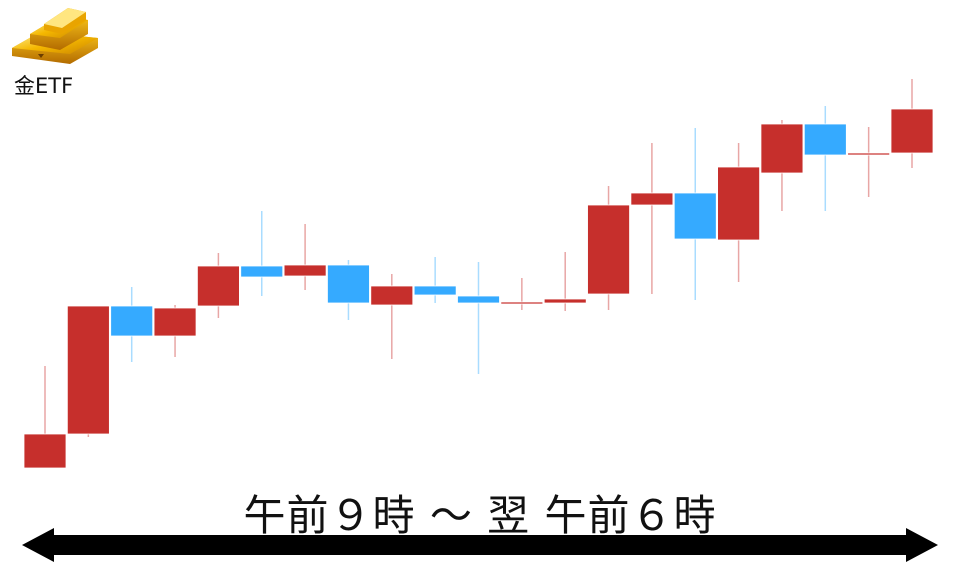 Image resolution: width=960 pixels, height=567 pixels. What do you see at coordinates (480, 515) in the screenshot?
I see `time-range-label: 午前９時 ～ 翌 午前６時` at bounding box center [480, 515].